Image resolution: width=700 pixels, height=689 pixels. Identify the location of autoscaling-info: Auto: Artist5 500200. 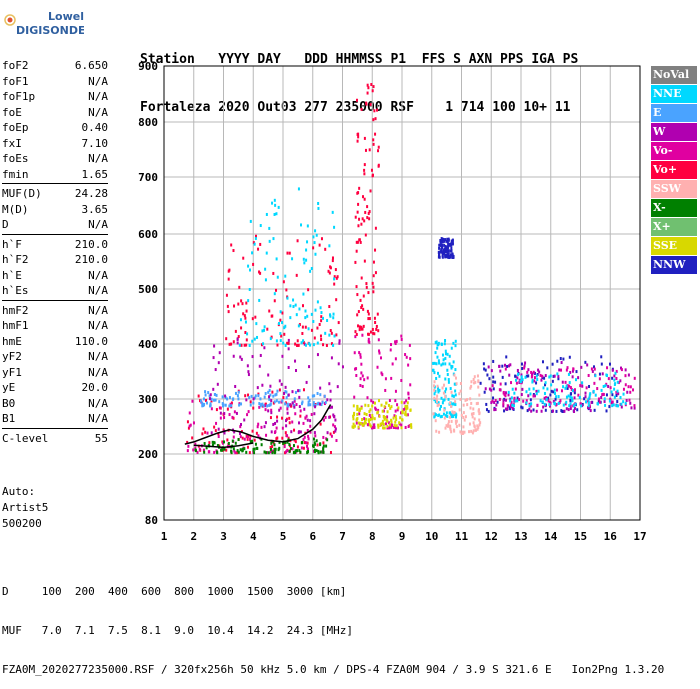
(25, 508).